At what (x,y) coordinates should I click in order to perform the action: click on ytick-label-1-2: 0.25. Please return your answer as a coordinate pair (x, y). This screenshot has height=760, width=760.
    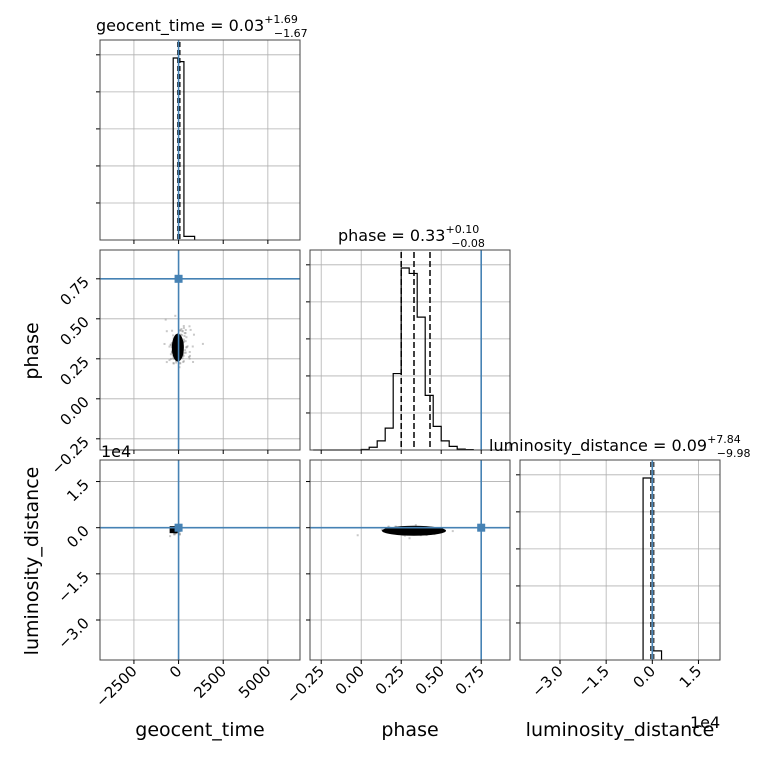
    Looking at the image, I should click on (74, 371).